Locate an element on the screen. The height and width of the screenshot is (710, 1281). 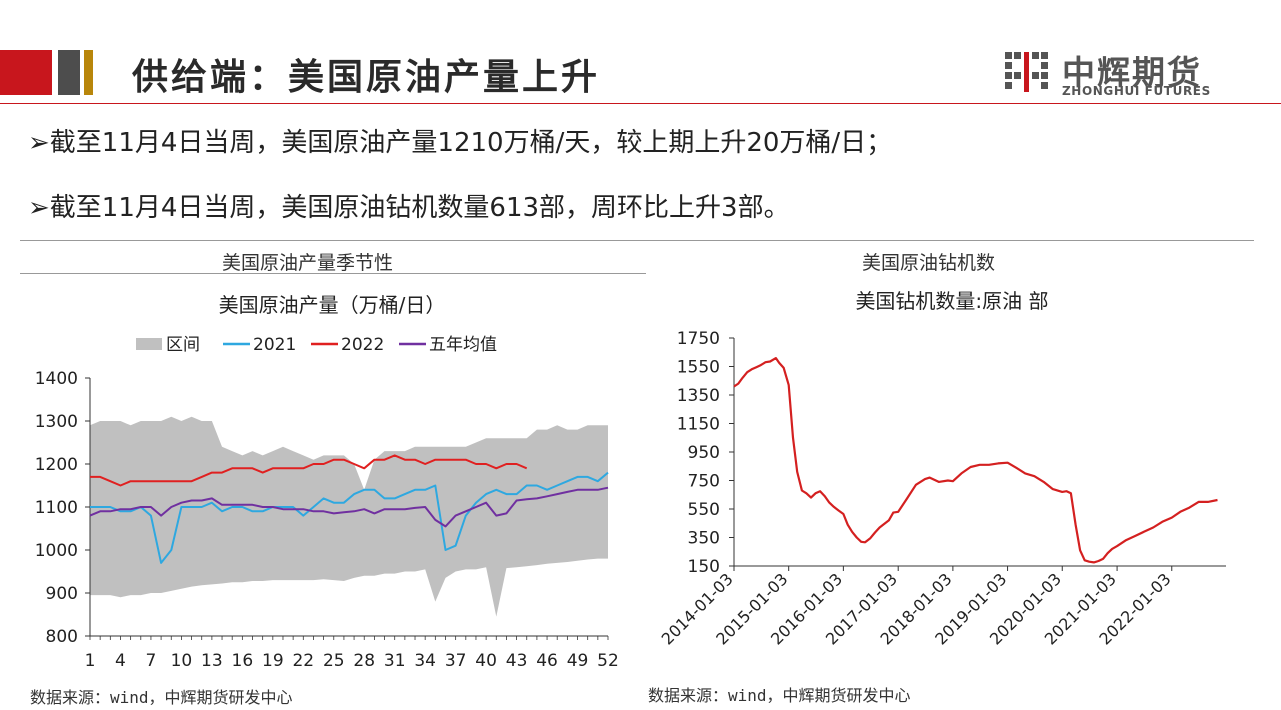
x-tick-label: 10 is located at coordinates (182, 661).